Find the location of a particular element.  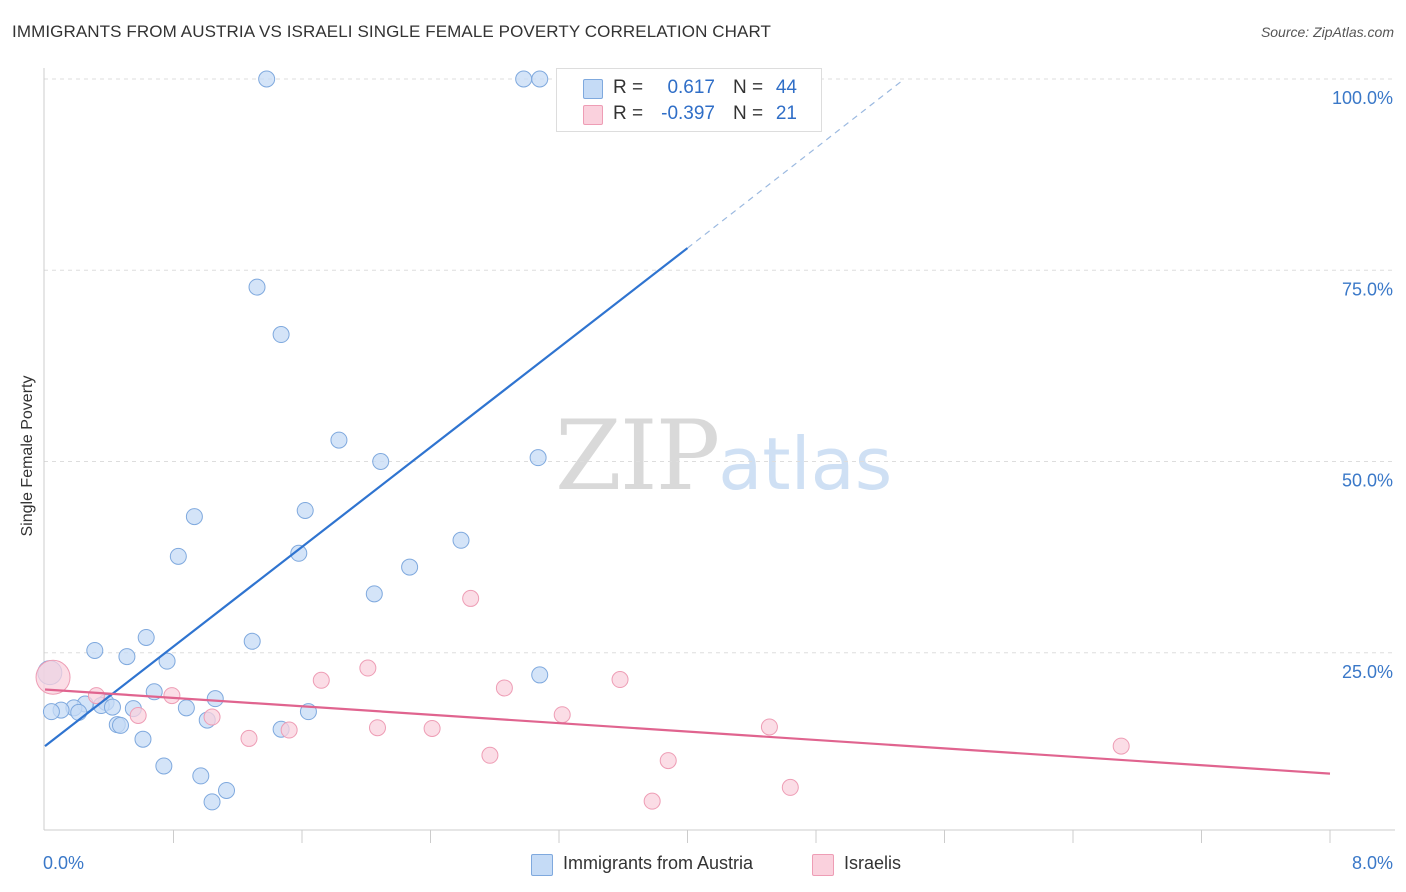

legend-row-israelis: R = -0.397 N = 21 is located at coordinates (689, 114).